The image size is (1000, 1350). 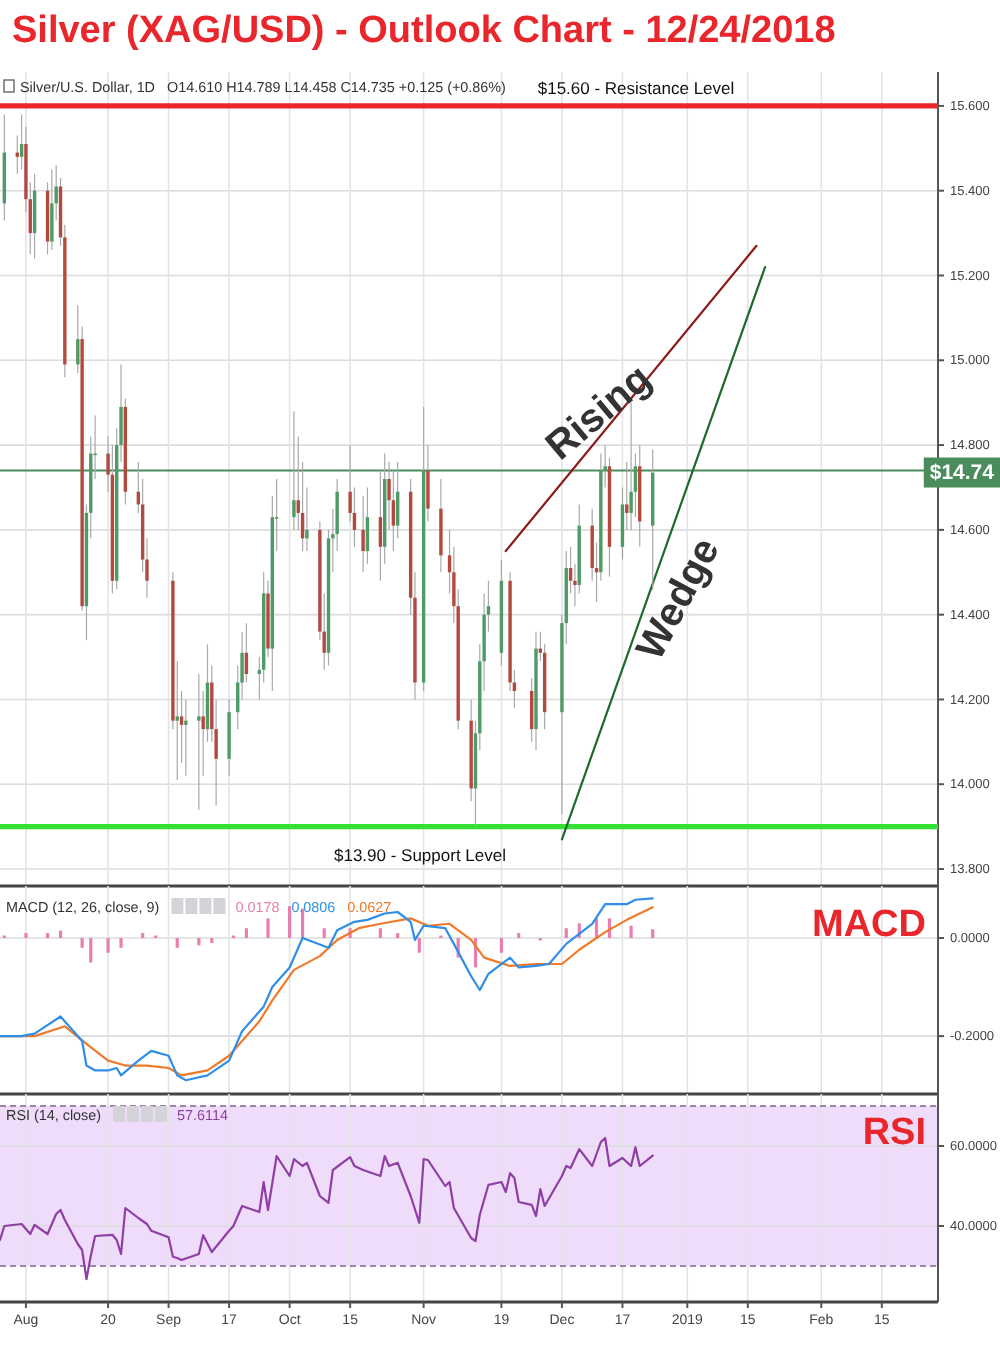 I want to click on ref-line-label: $15.60 - Resistance Level, so click(x=636, y=87).